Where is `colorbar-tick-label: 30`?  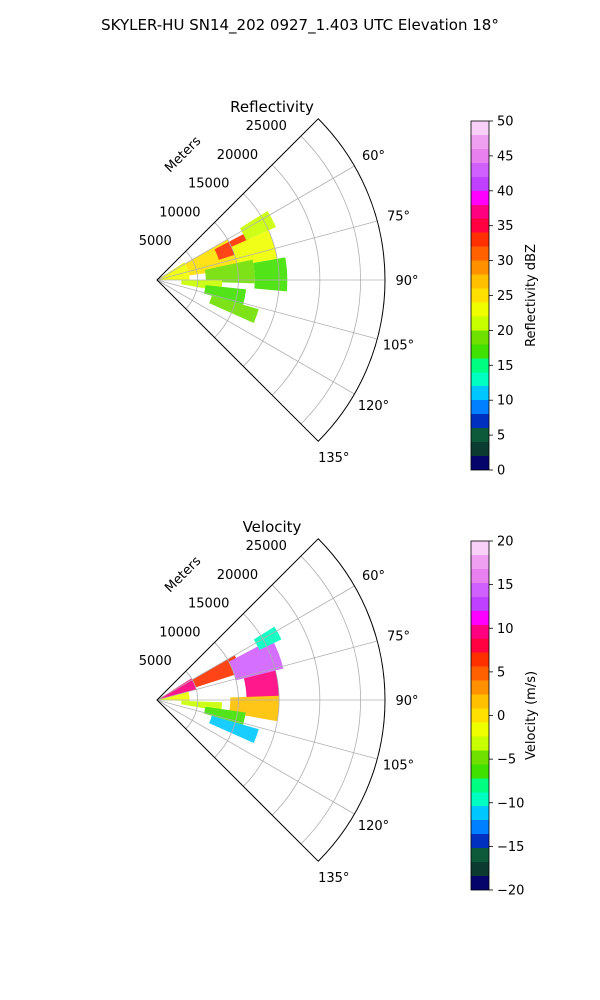 colorbar-tick-label: 30 is located at coordinates (505, 261).